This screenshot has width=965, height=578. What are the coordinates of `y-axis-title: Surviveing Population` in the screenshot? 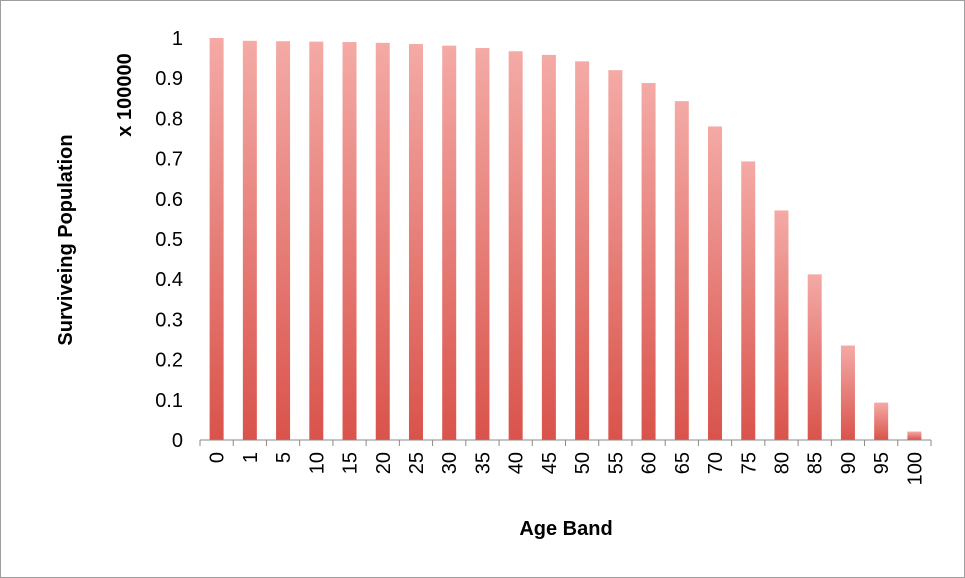 It's located at (66, 239).